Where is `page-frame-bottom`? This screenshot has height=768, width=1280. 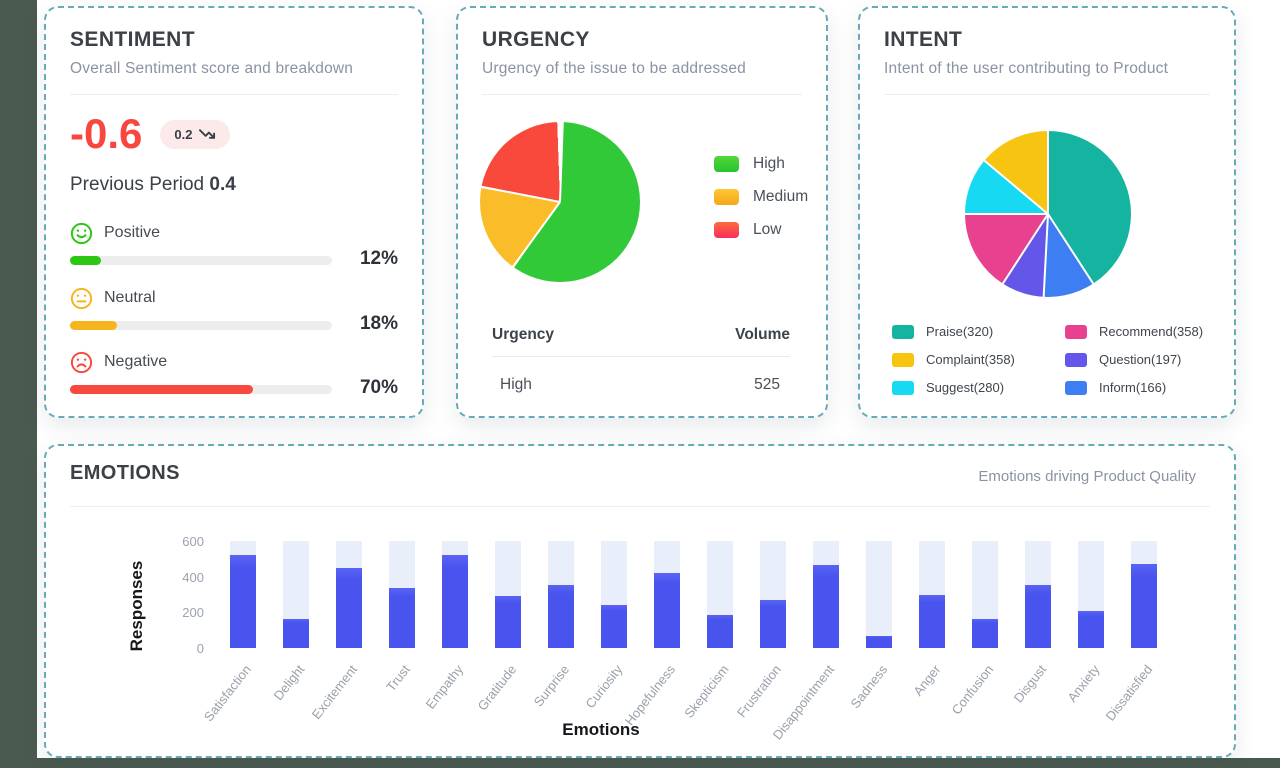 page-frame-bottom is located at coordinates (640, 763).